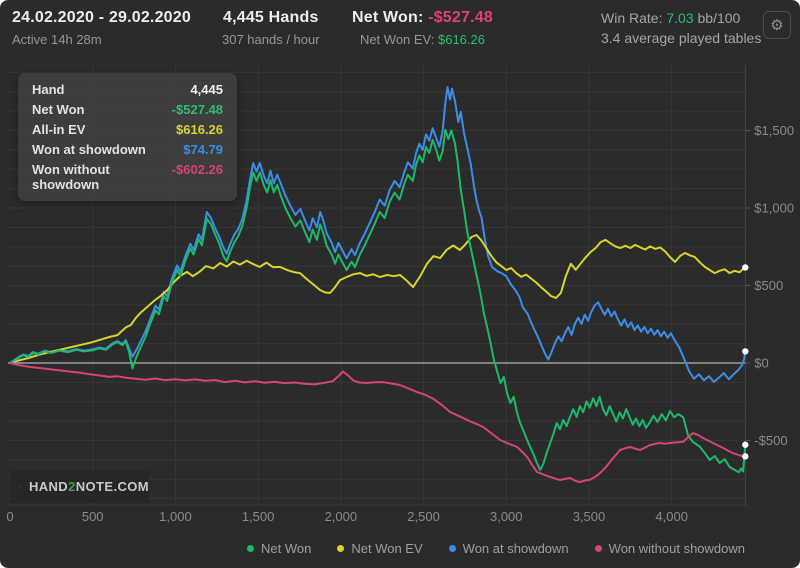 The width and height of the screenshot is (800, 568). Describe the element at coordinates (506, 516) in the screenshot. I see `x-tick-label: 3,000` at that location.